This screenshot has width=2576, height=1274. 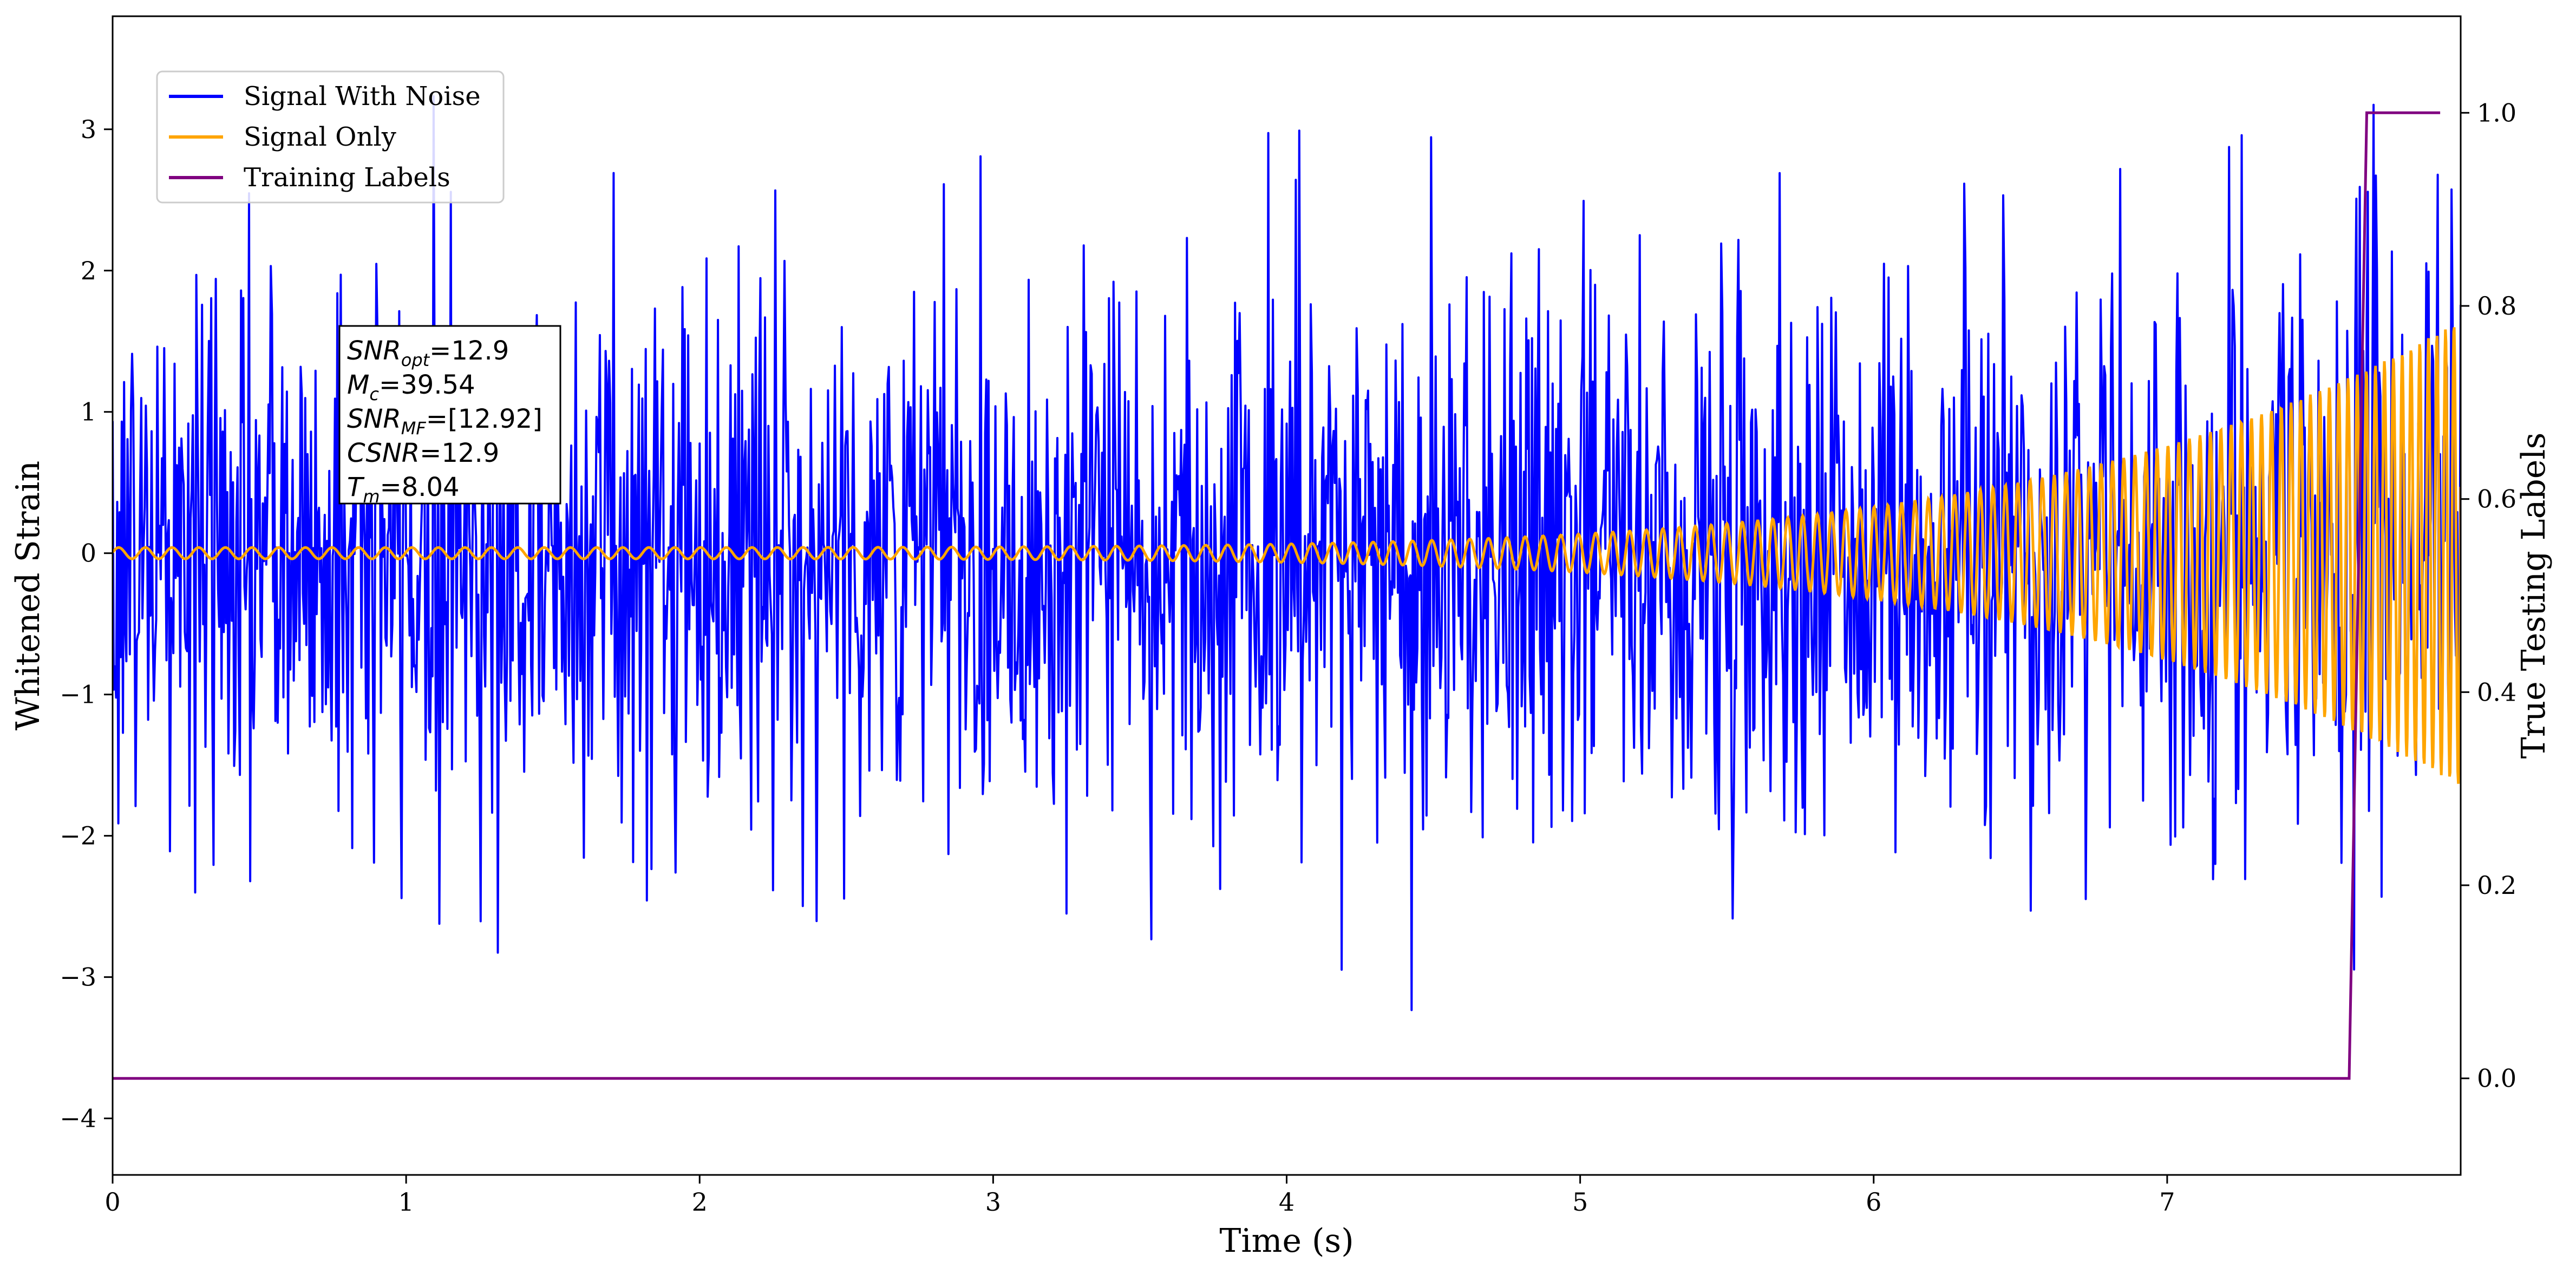 I want to click on annotation-box, so click(x=450, y=415).